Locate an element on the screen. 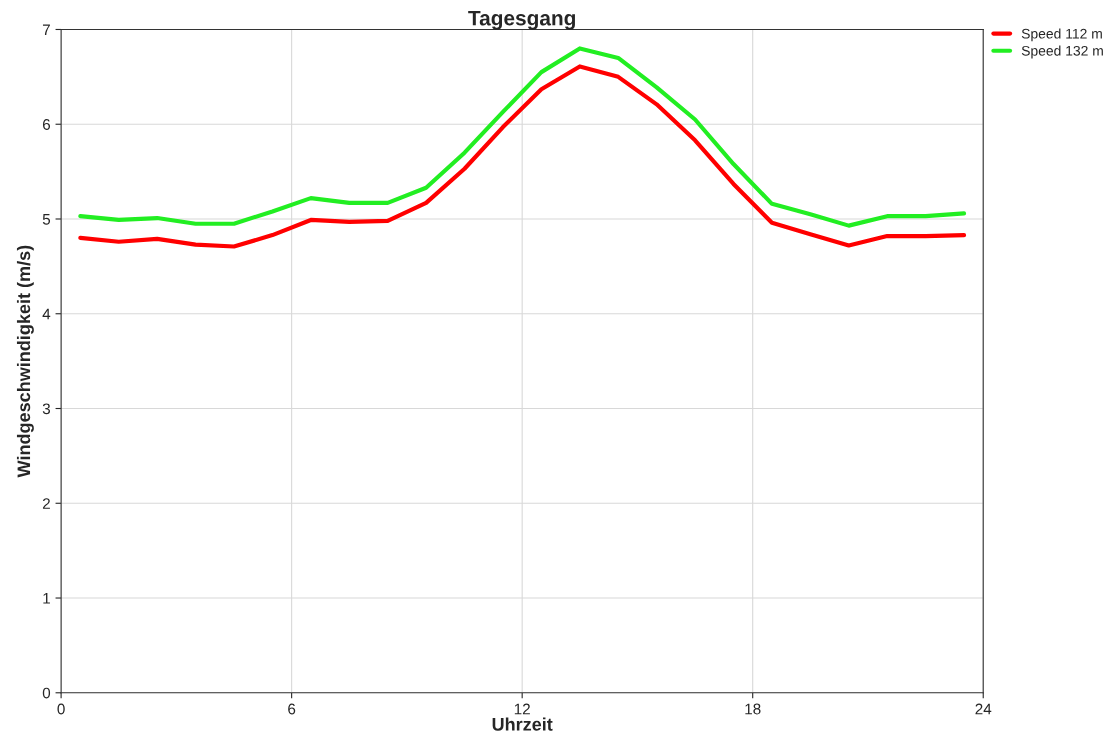 This screenshot has height=737, width=1111. y-tick-label: 7 is located at coordinates (46, 30).